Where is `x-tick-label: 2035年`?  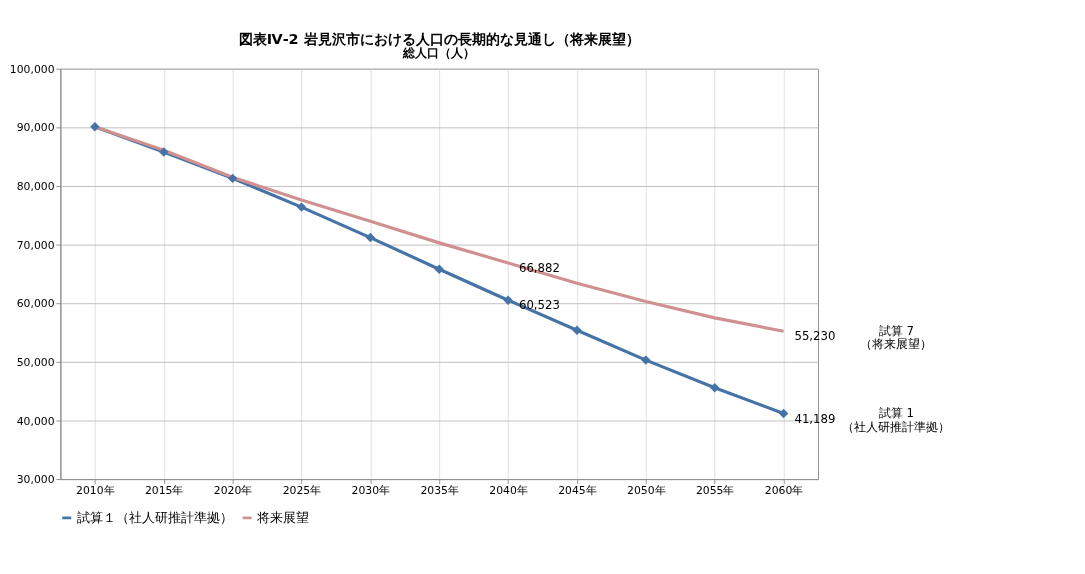 x-tick-label: 2035年 is located at coordinates (439, 491).